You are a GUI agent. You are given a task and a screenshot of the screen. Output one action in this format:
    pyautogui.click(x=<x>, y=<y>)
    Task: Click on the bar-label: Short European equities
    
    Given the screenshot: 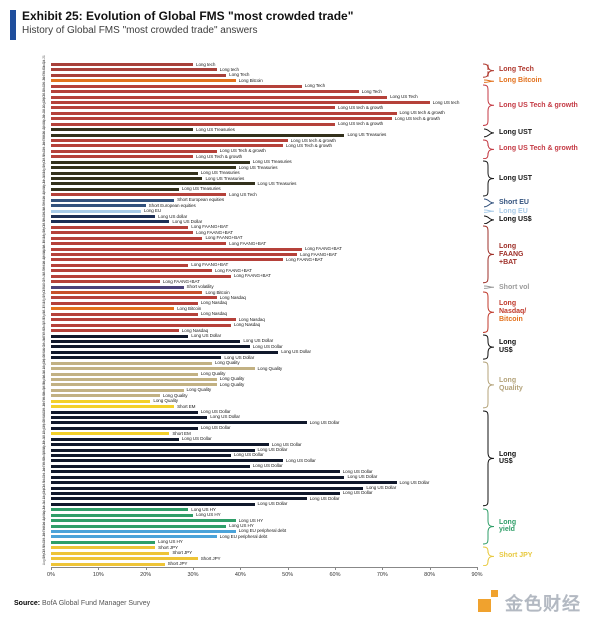 What is the action you would take?
    pyautogui.click(x=201, y=200)
    